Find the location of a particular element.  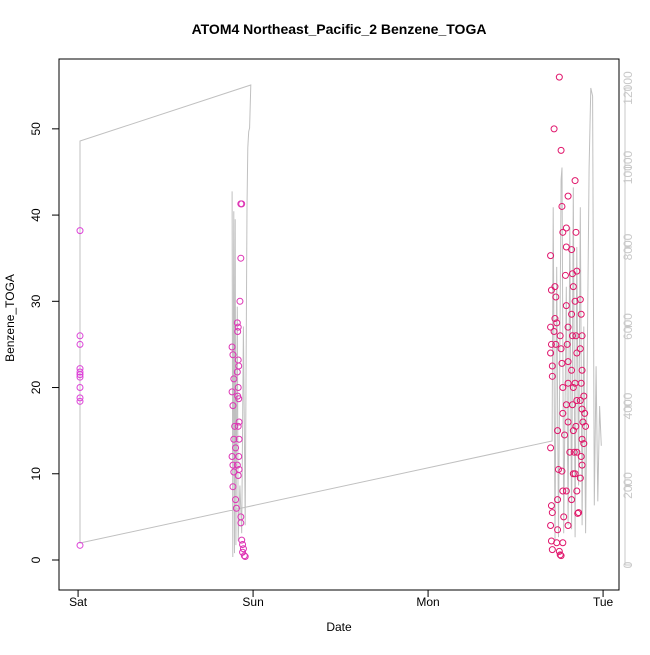

x-tick-label: Sat is located at coordinates (78, 602).